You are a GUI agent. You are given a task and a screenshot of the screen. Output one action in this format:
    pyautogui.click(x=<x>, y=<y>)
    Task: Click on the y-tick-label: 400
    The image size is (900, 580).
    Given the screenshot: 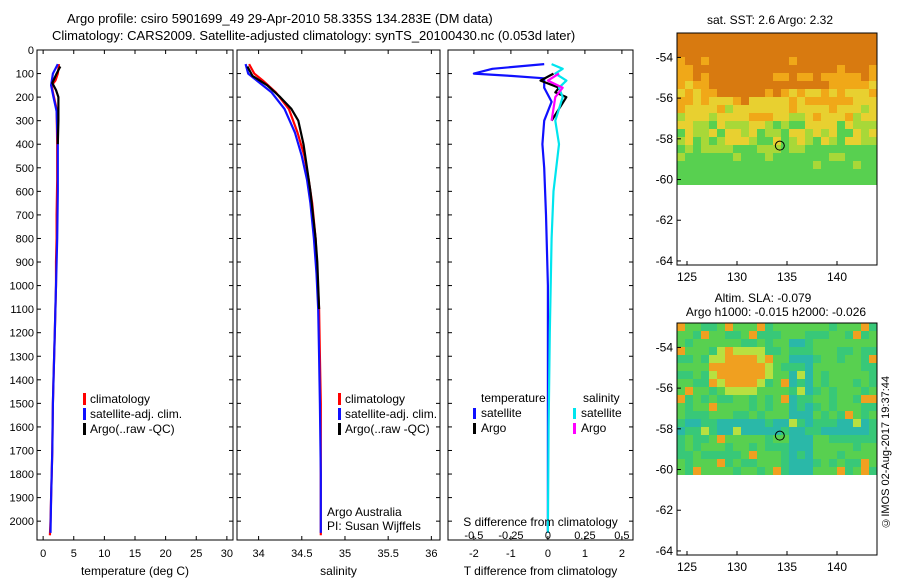 What is the action you would take?
    pyautogui.click(x=25, y=145)
    